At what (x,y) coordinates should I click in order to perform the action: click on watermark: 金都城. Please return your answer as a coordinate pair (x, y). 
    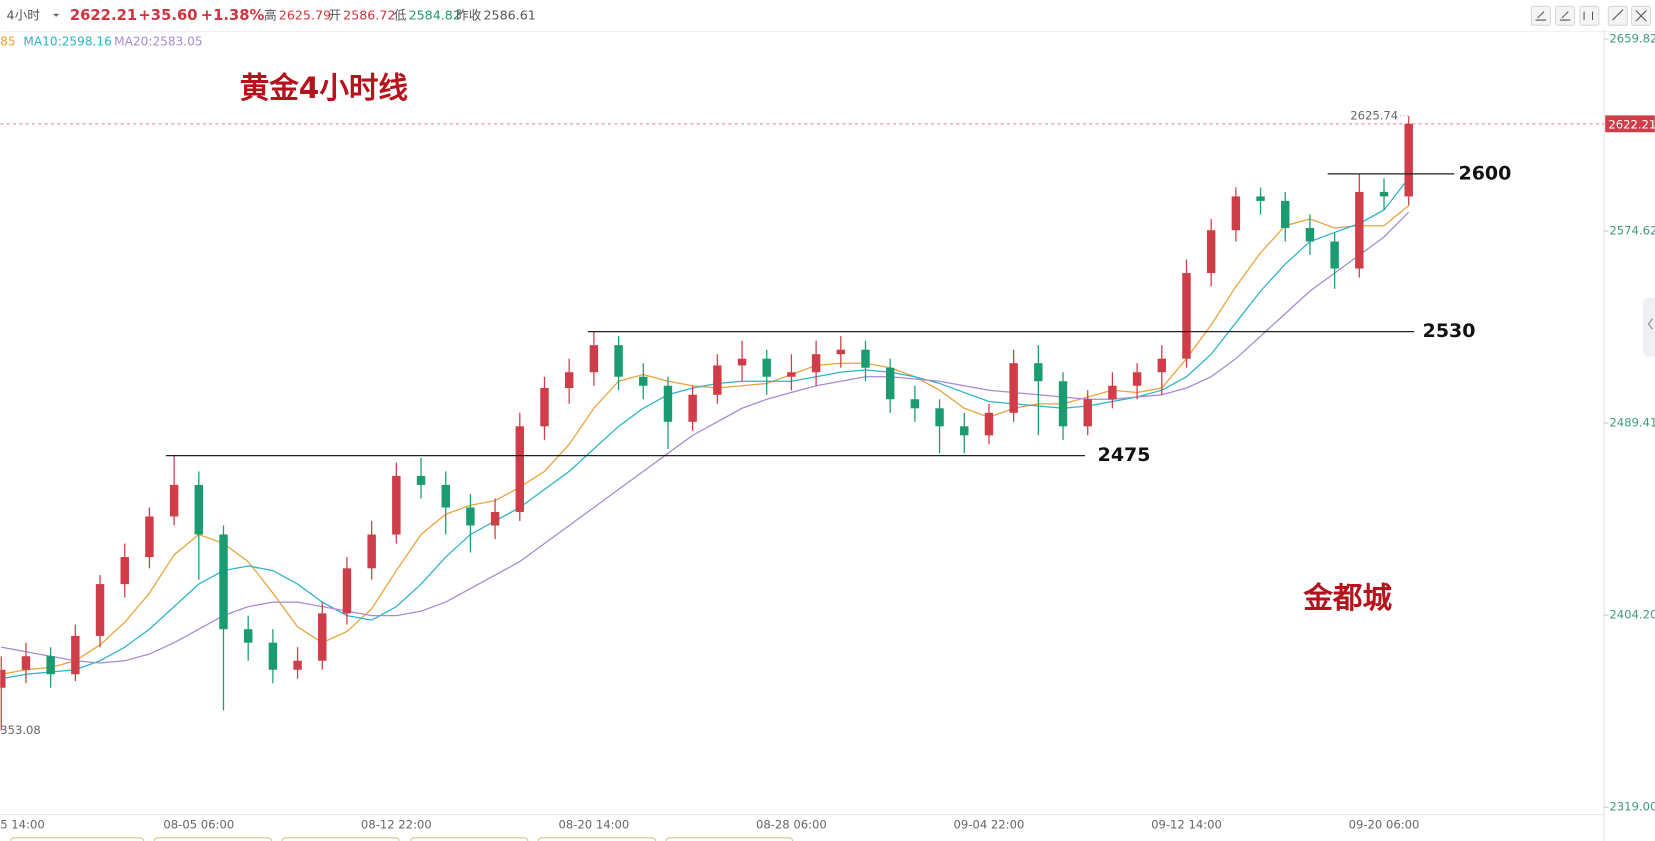
    Looking at the image, I should click on (1347, 598).